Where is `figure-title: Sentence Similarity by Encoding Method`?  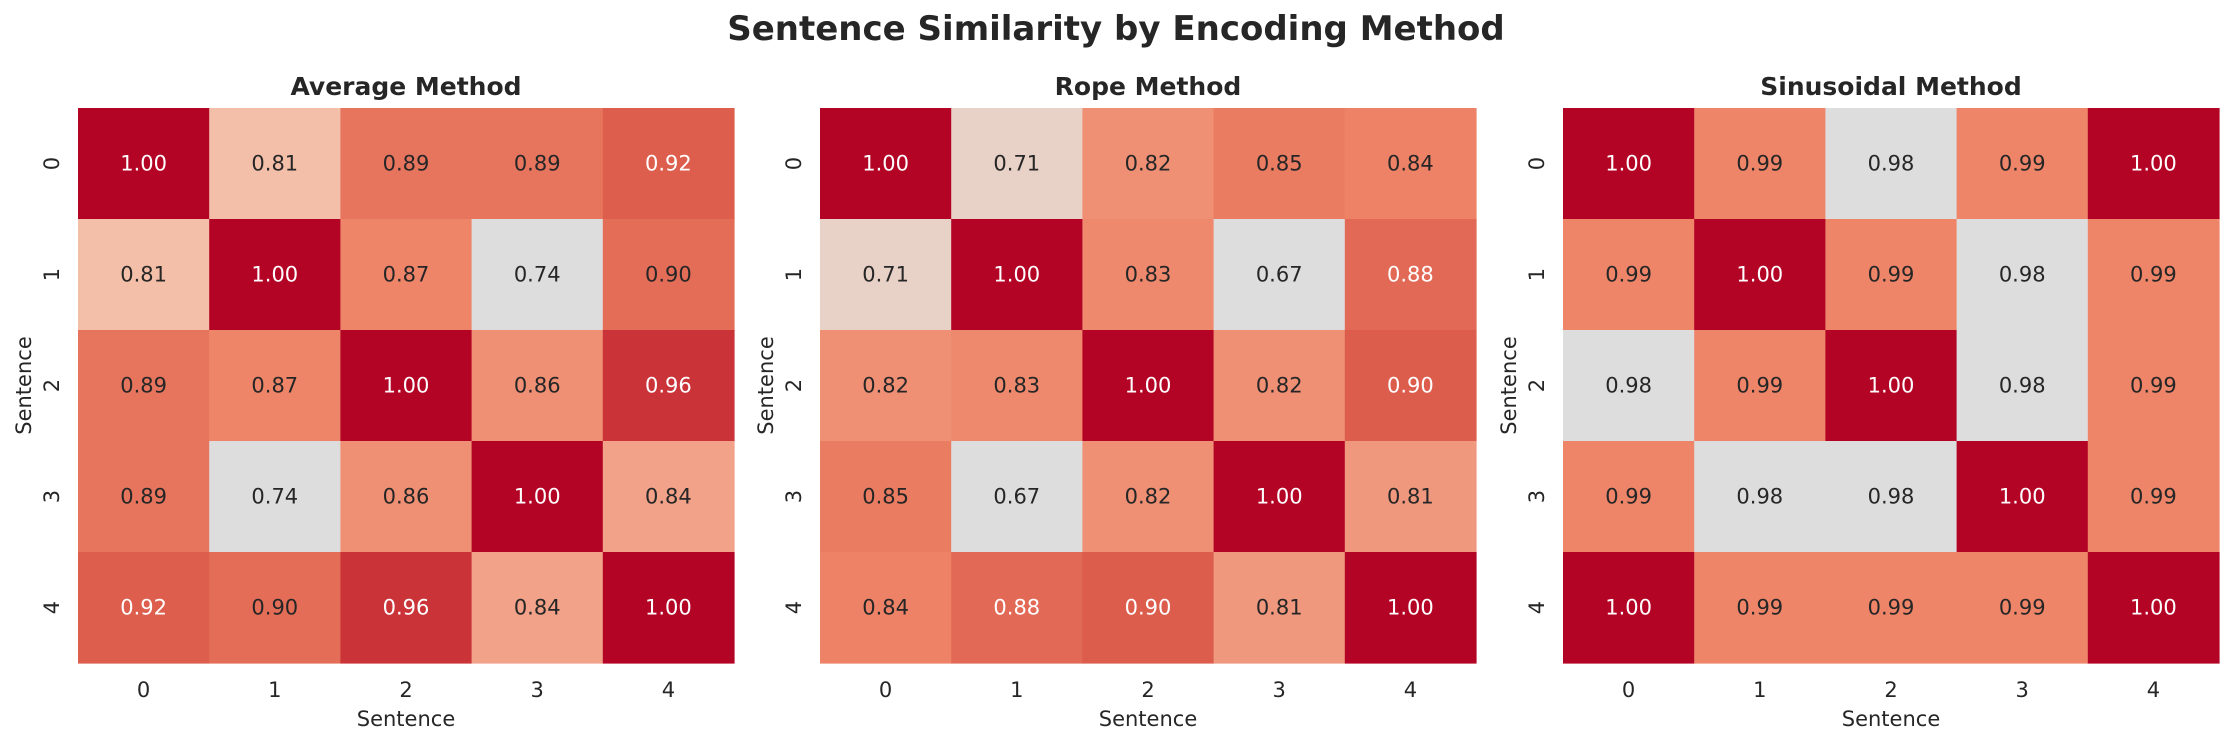
figure-title: Sentence Similarity by Encoding Method is located at coordinates (1116, 29).